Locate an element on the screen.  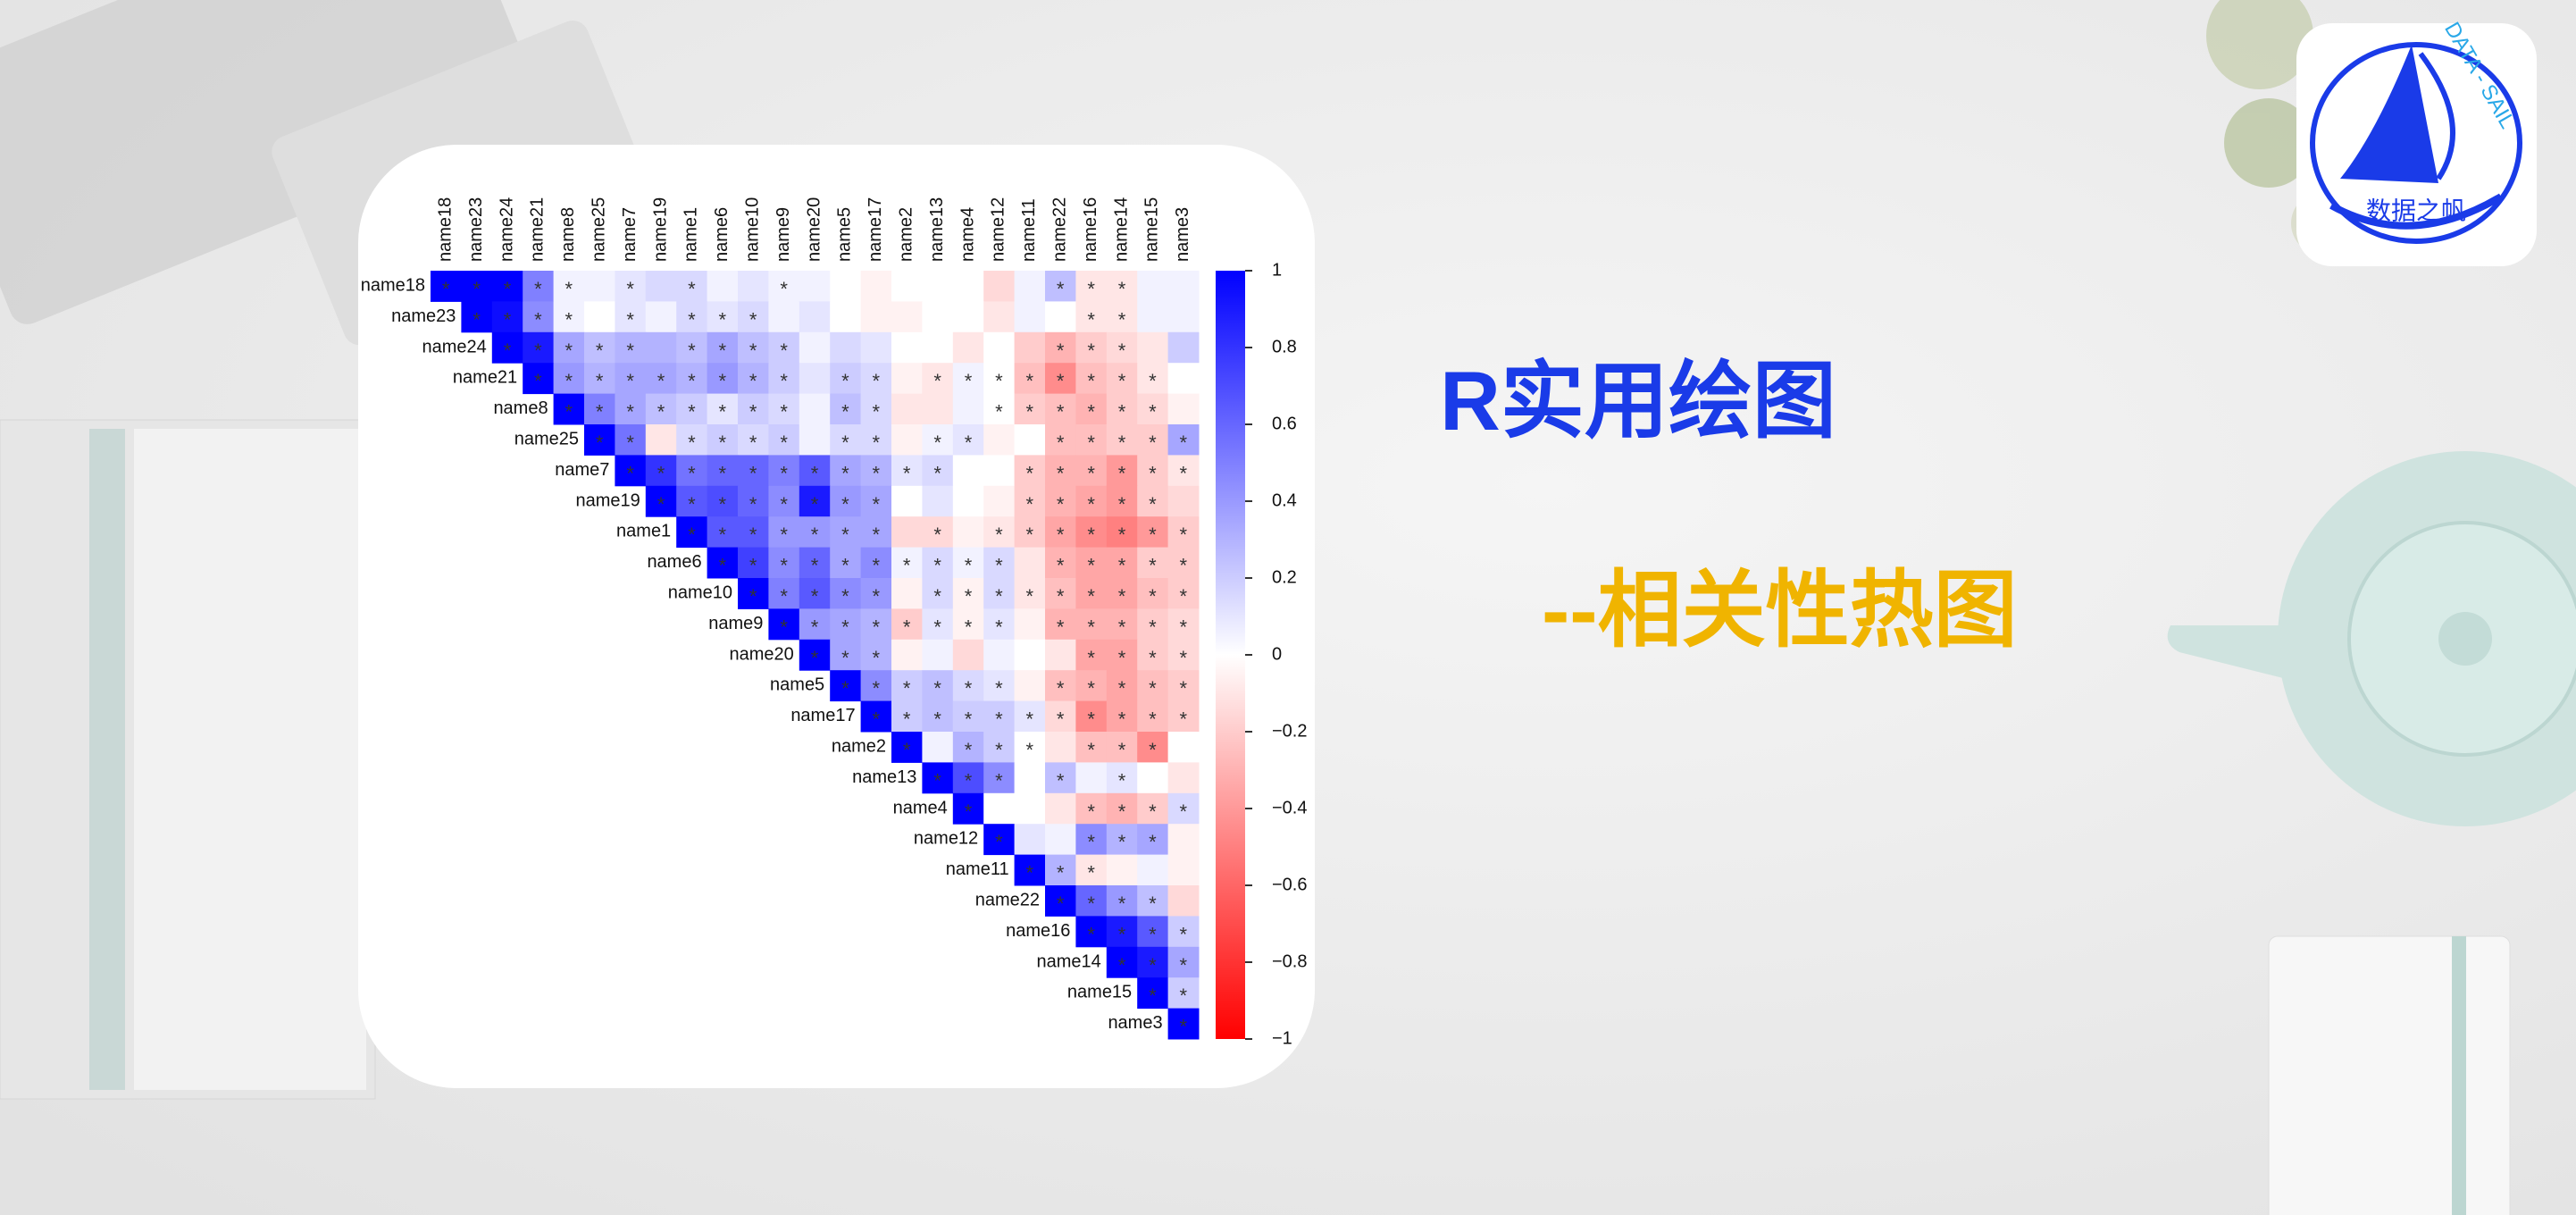
column-label: name25 is located at coordinates (599, 230).